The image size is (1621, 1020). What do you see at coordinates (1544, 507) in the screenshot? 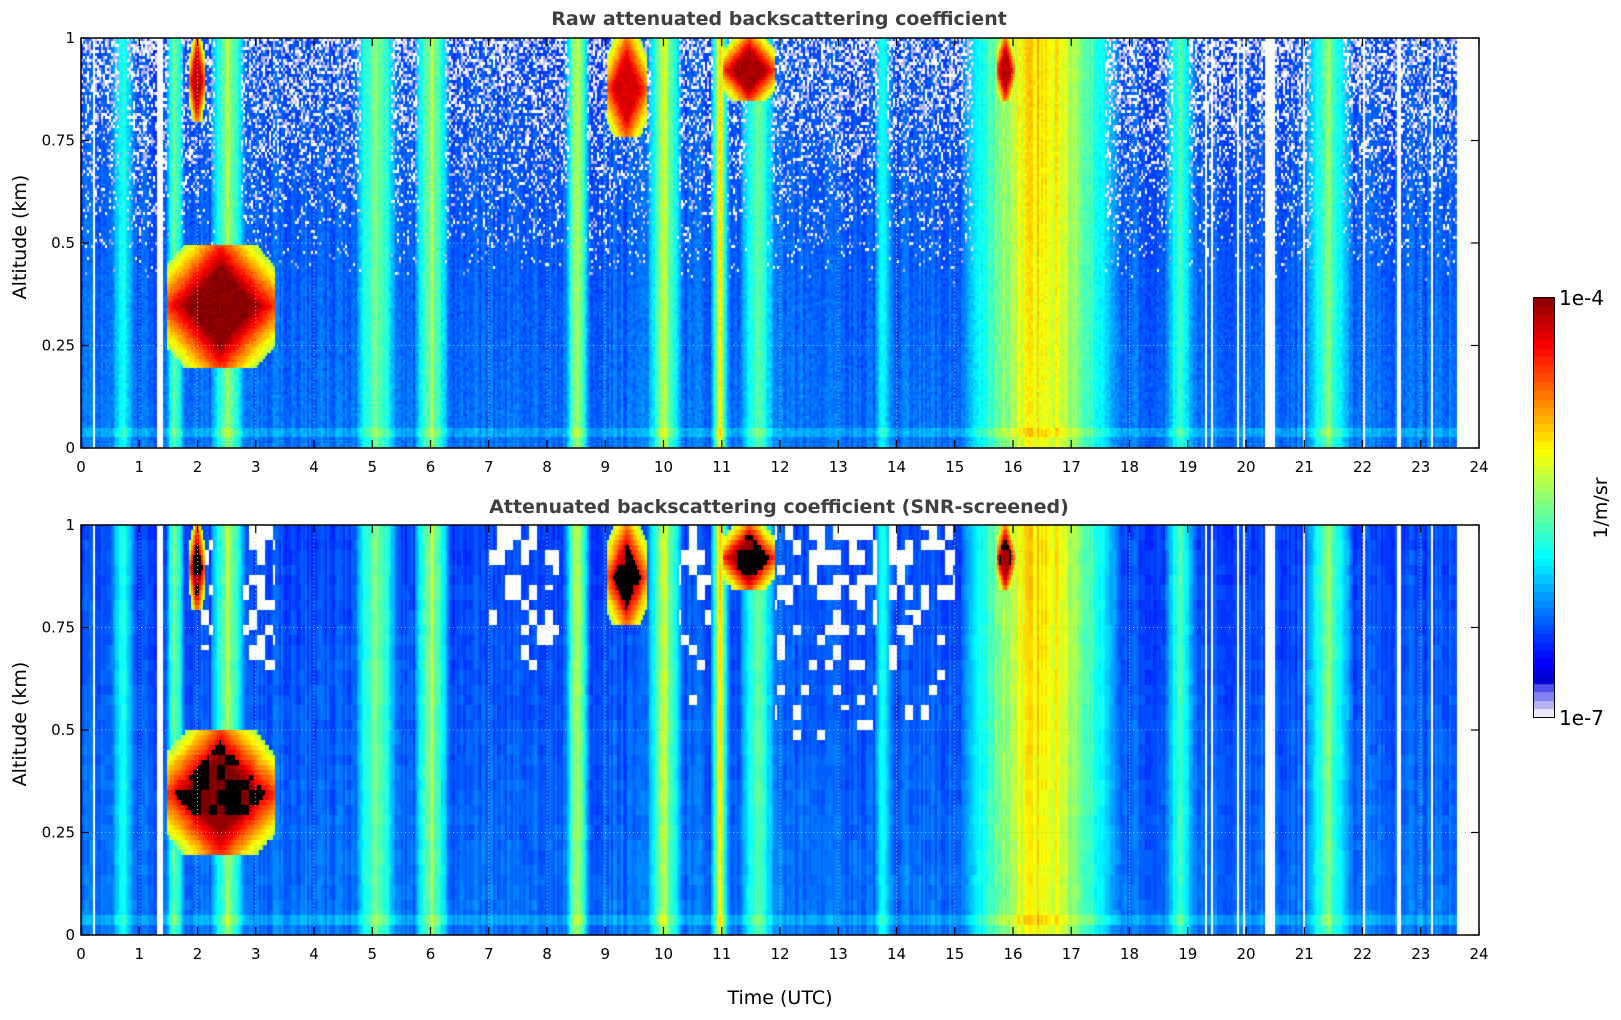
I see `colorbar` at bounding box center [1544, 507].